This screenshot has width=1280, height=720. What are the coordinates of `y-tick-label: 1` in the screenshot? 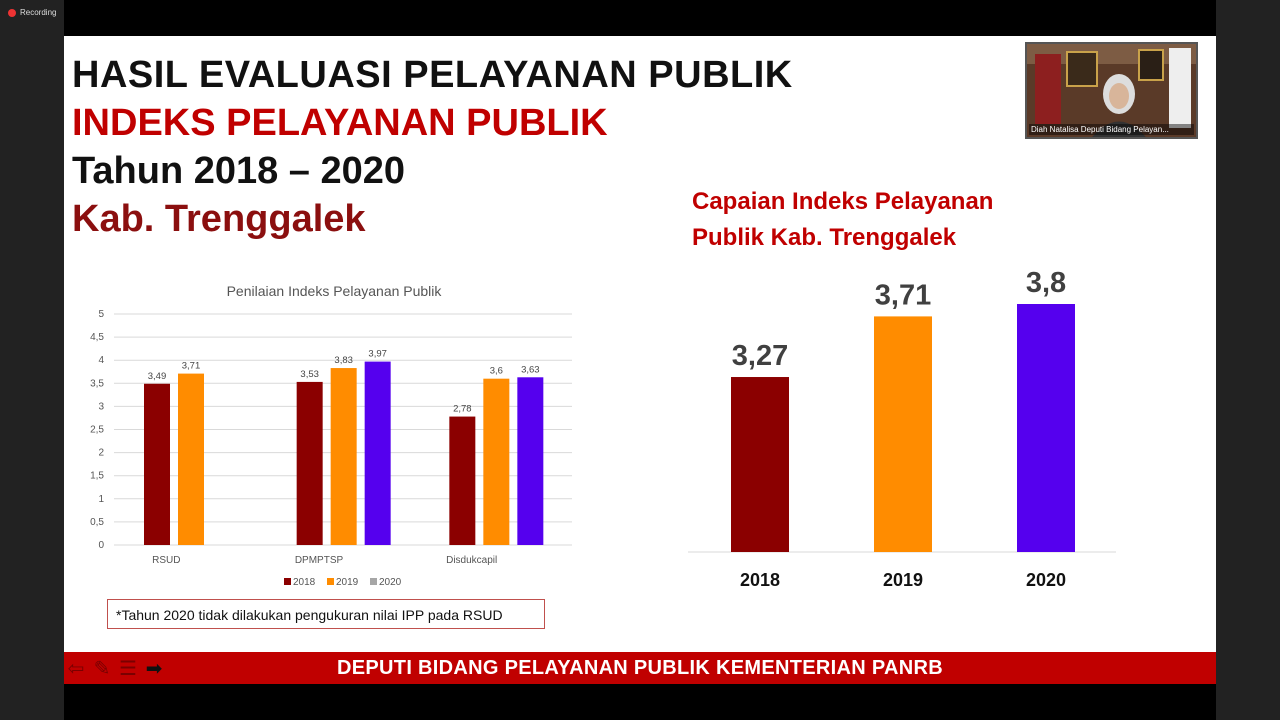 It's located at (101, 499).